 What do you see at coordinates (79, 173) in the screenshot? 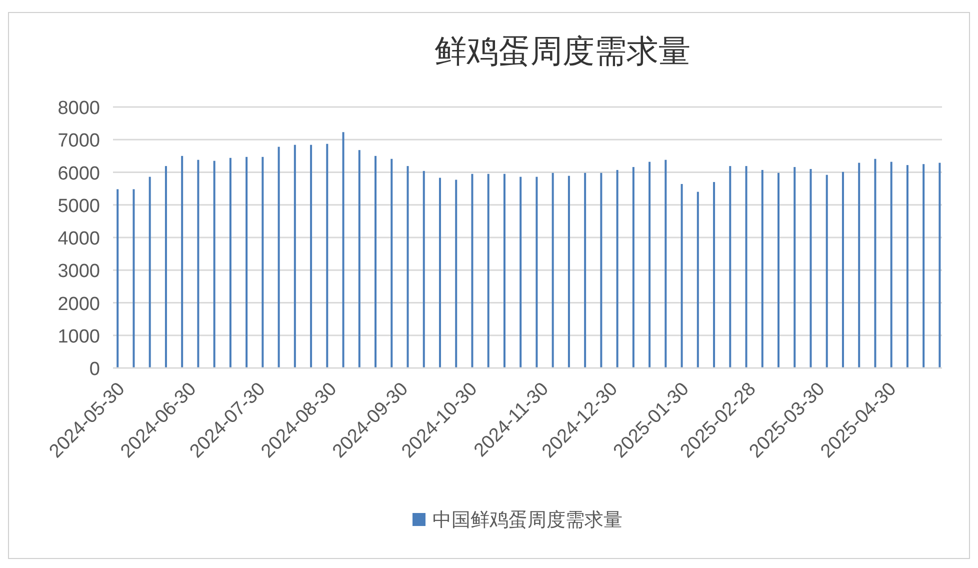
I see `y-tick-label: 6000` at bounding box center [79, 173].